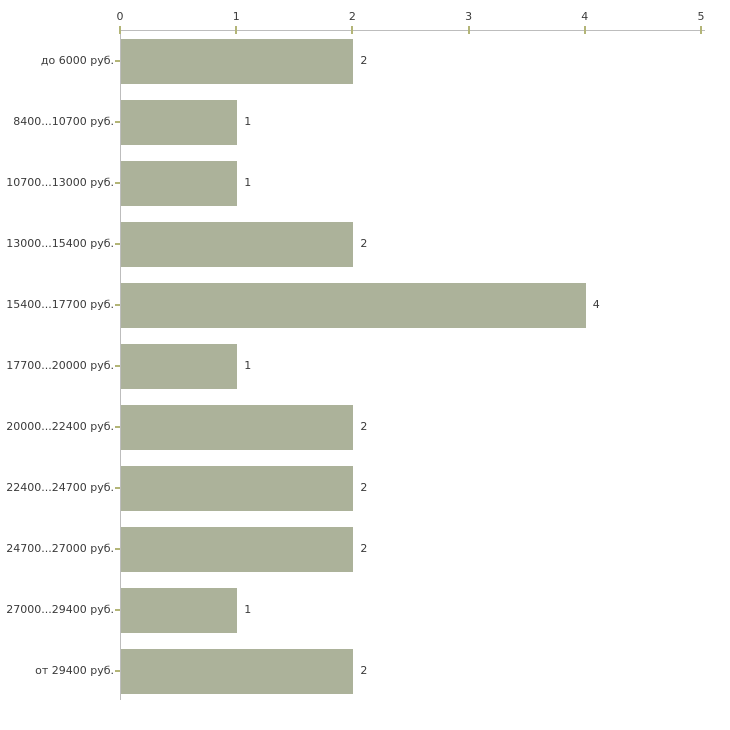 Image resolution: width=730 pixels, height=730 pixels. I want to click on category-label: 22400...24700 руб., so click(60, 487).